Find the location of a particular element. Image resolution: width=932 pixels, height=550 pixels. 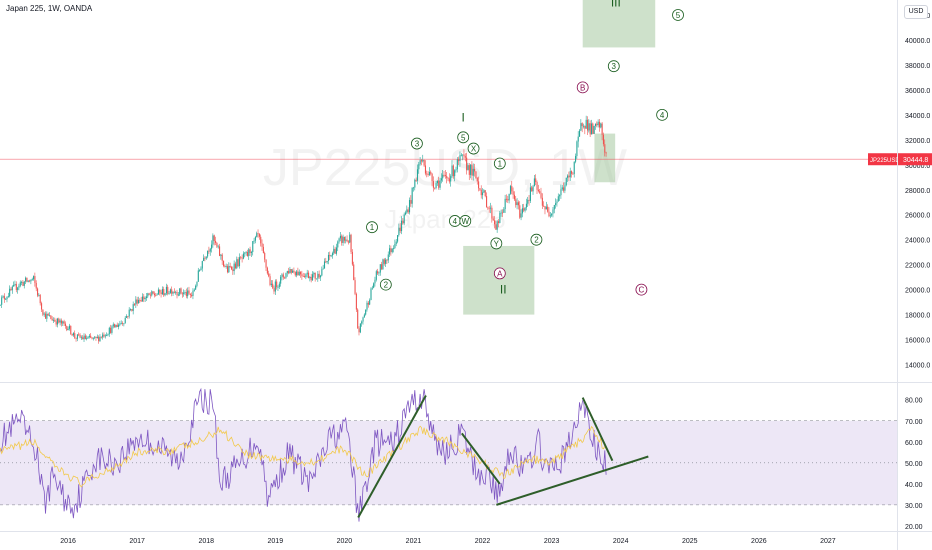

target-zone-box is located at coordinates (605, 158).